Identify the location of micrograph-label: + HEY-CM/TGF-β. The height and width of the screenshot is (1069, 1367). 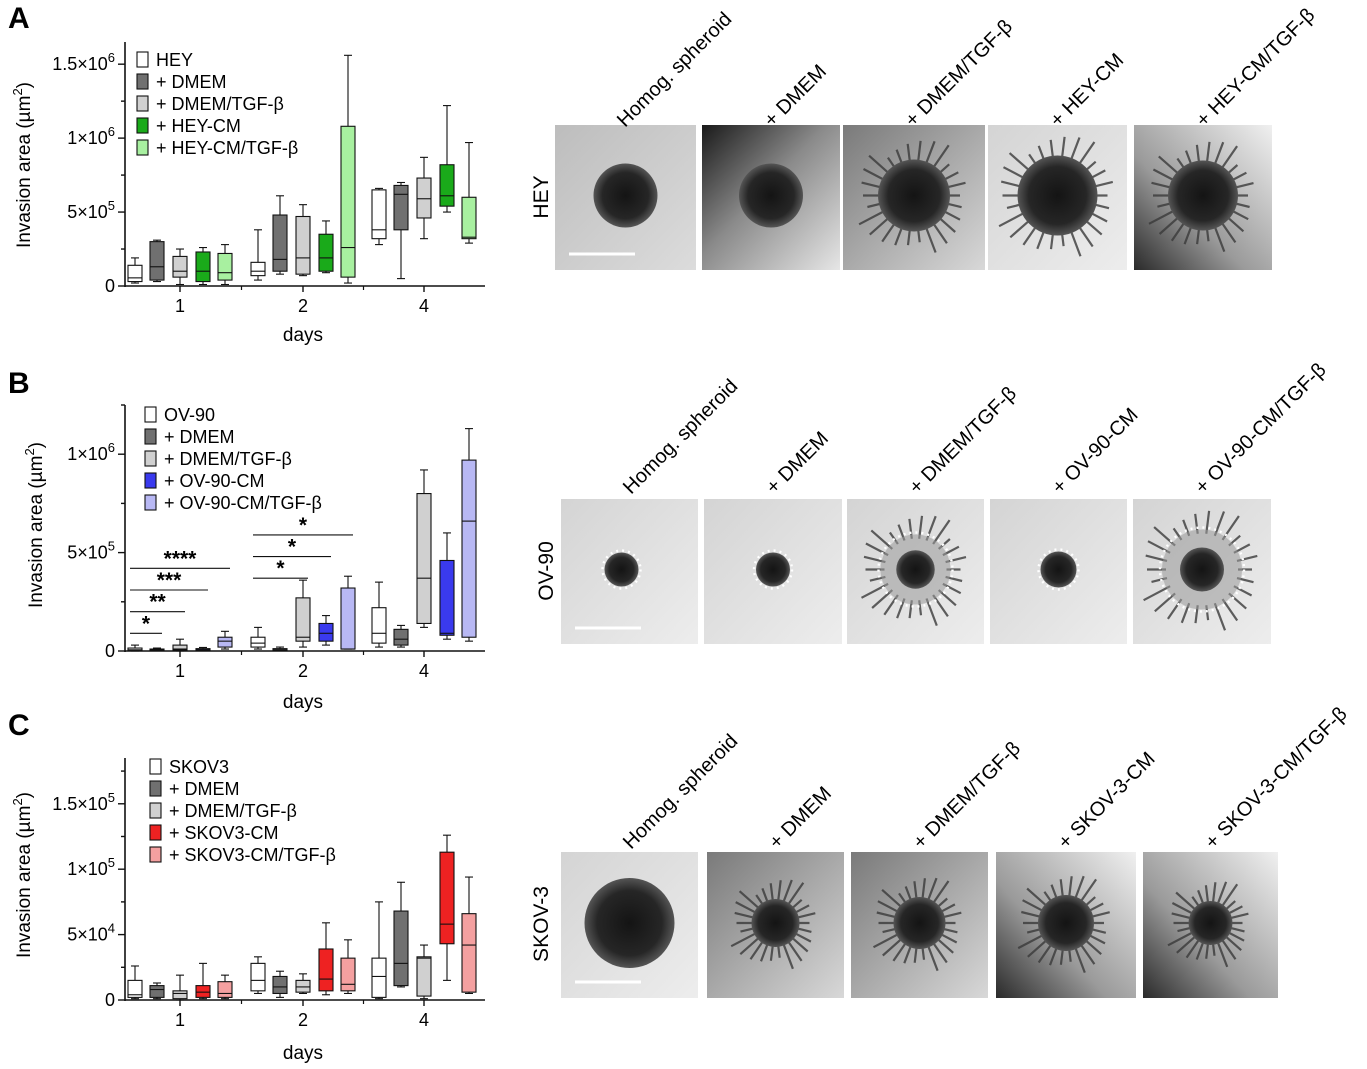
(1255, 67).